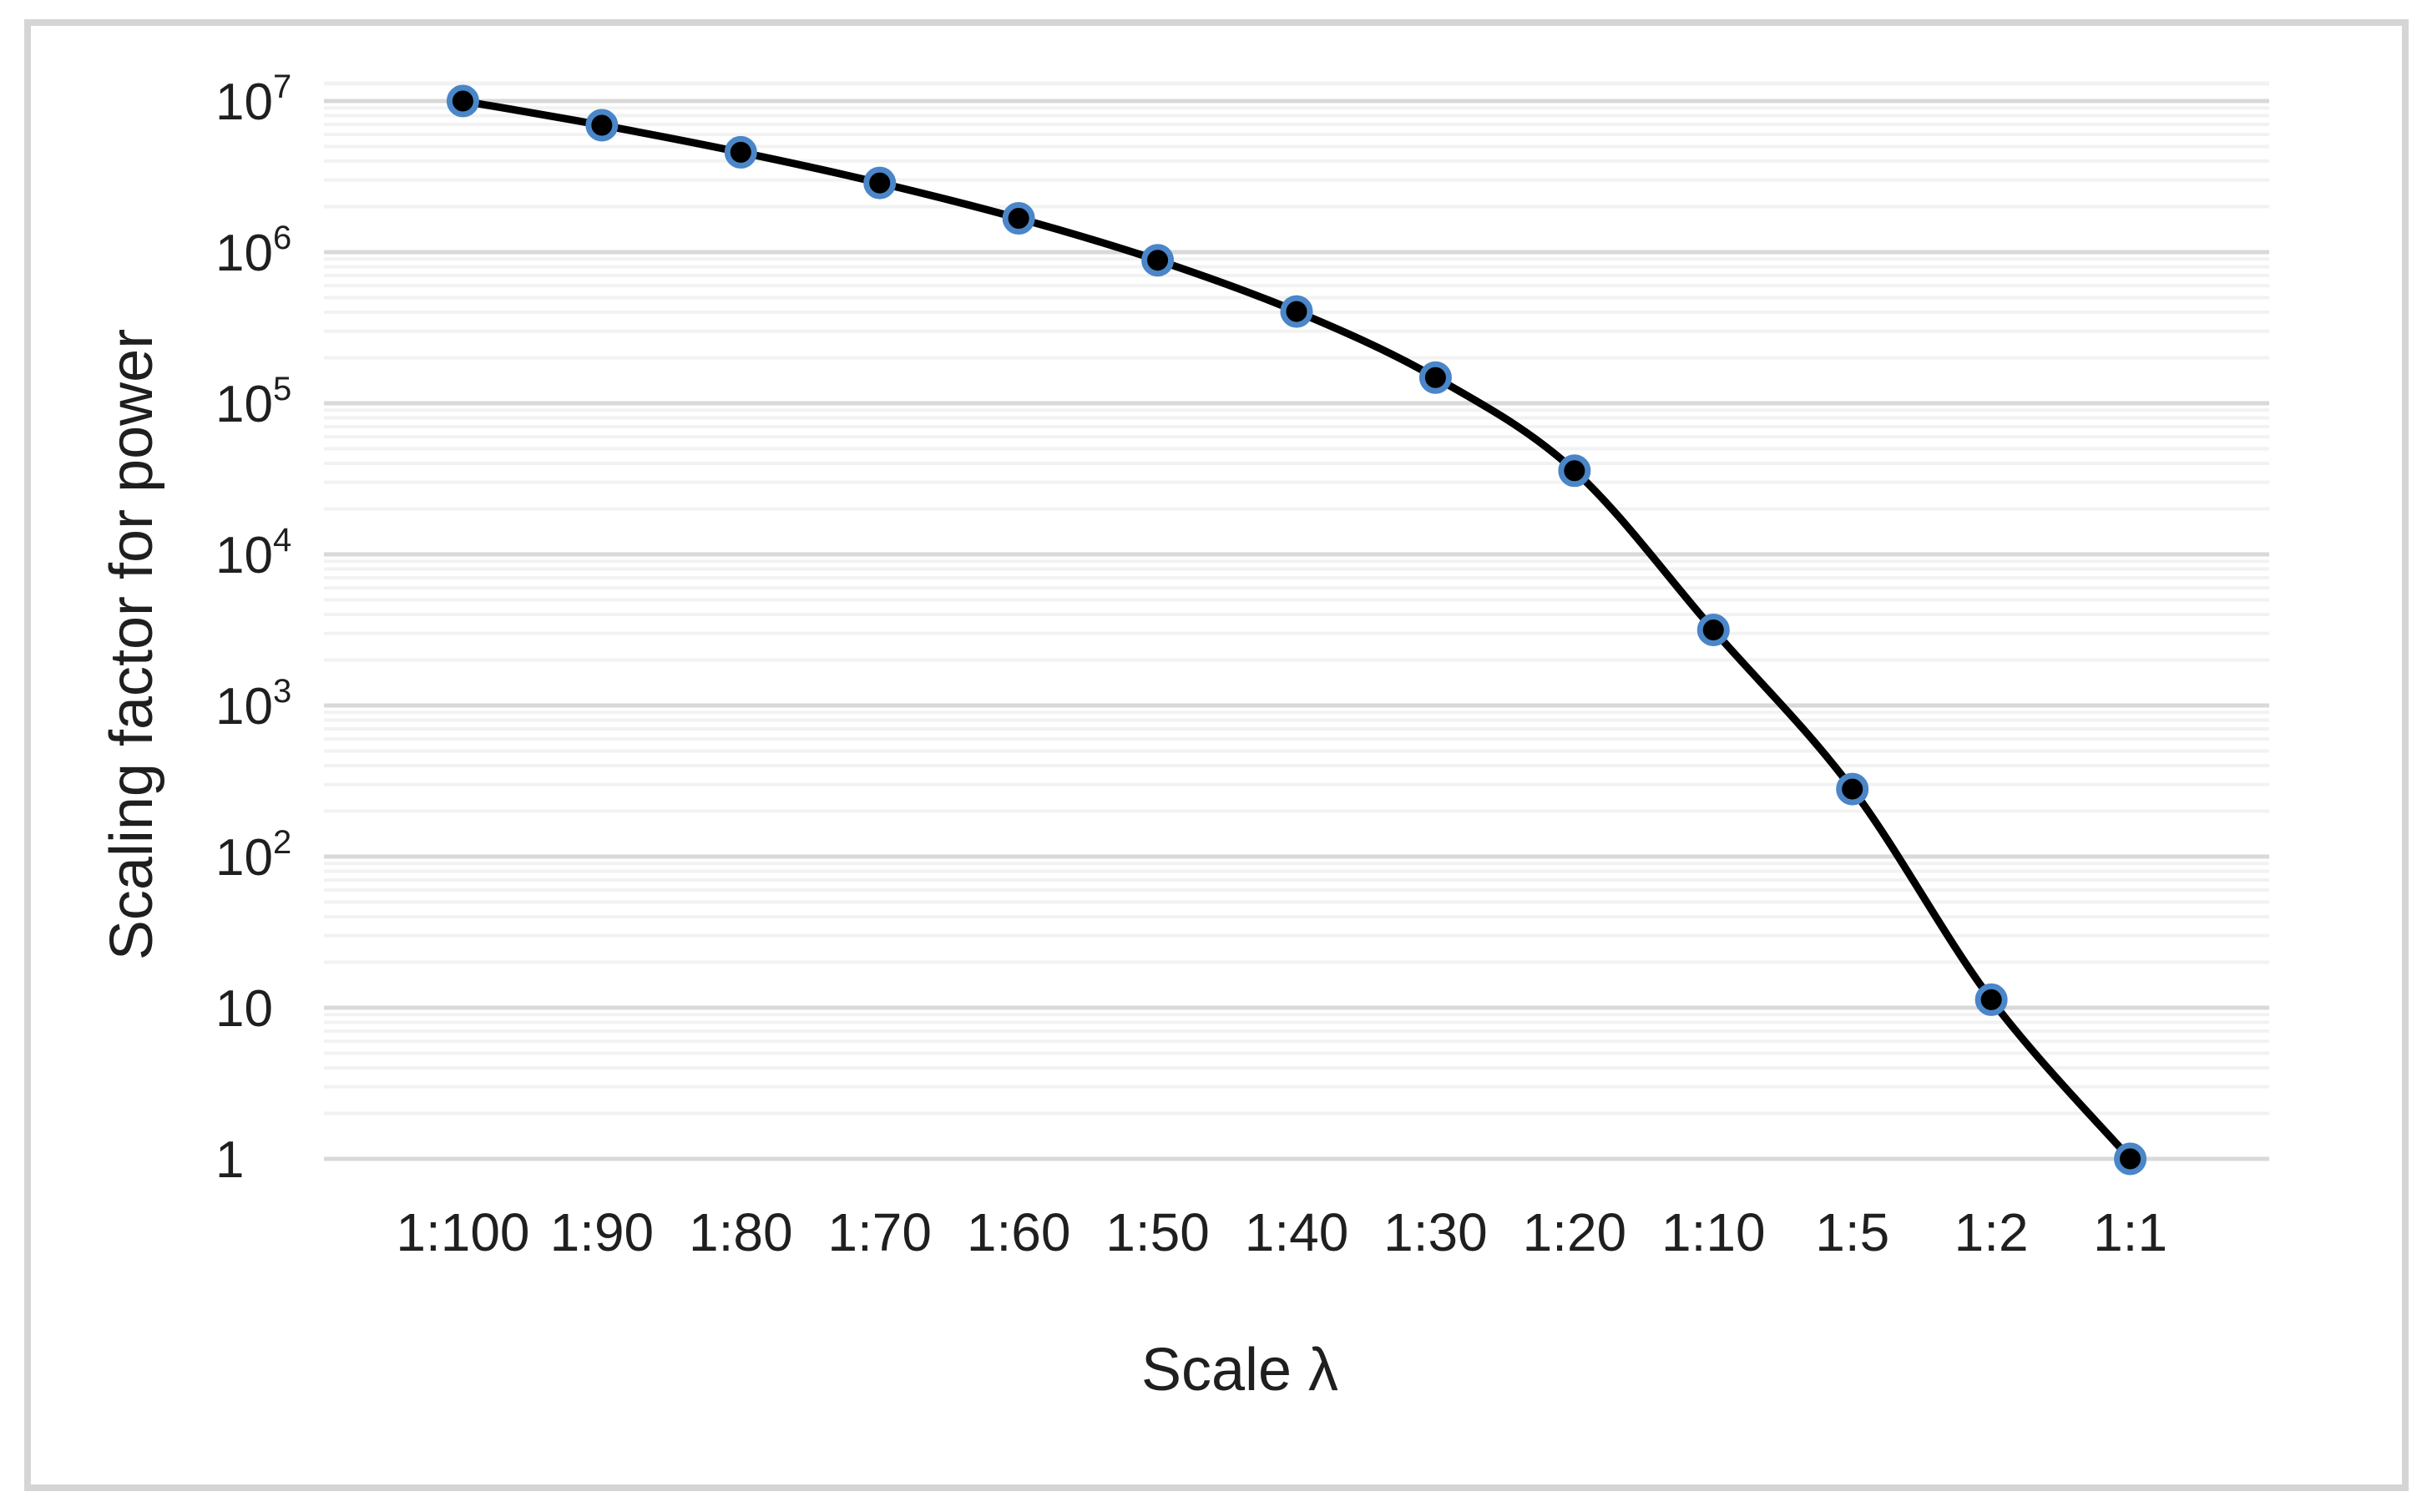  I want to click on x-tick-label: 1:1, so click(2130, 1232).